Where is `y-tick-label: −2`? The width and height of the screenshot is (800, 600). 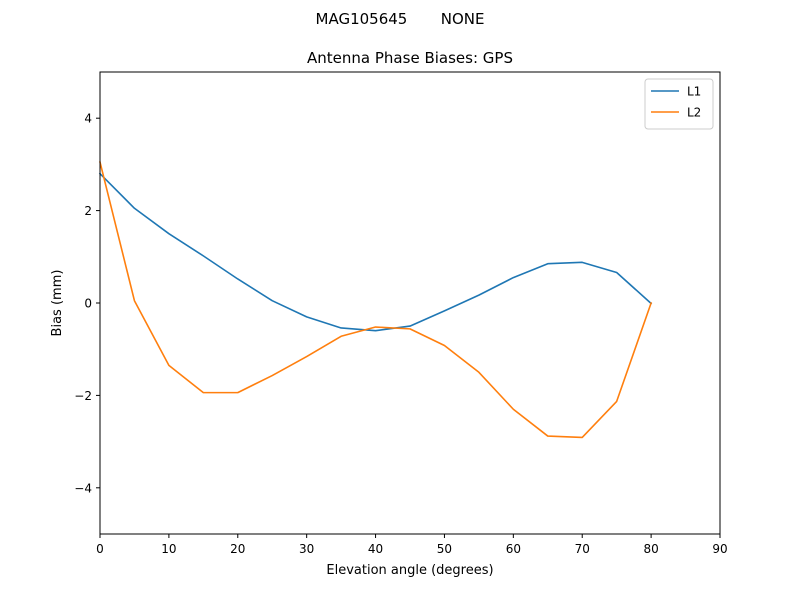 y-tick-label: −2 is located at coordinates (83, 396).